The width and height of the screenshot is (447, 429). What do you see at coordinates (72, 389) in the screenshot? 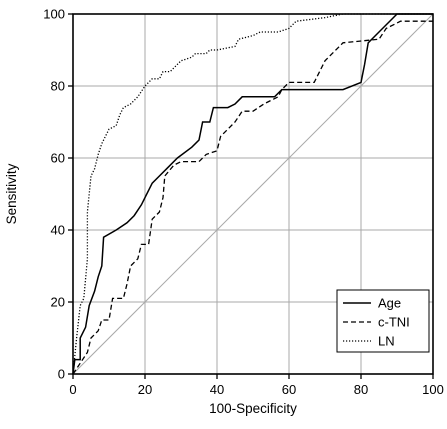
I see `x-tick-label: 0` at bounding box center [72, 389].